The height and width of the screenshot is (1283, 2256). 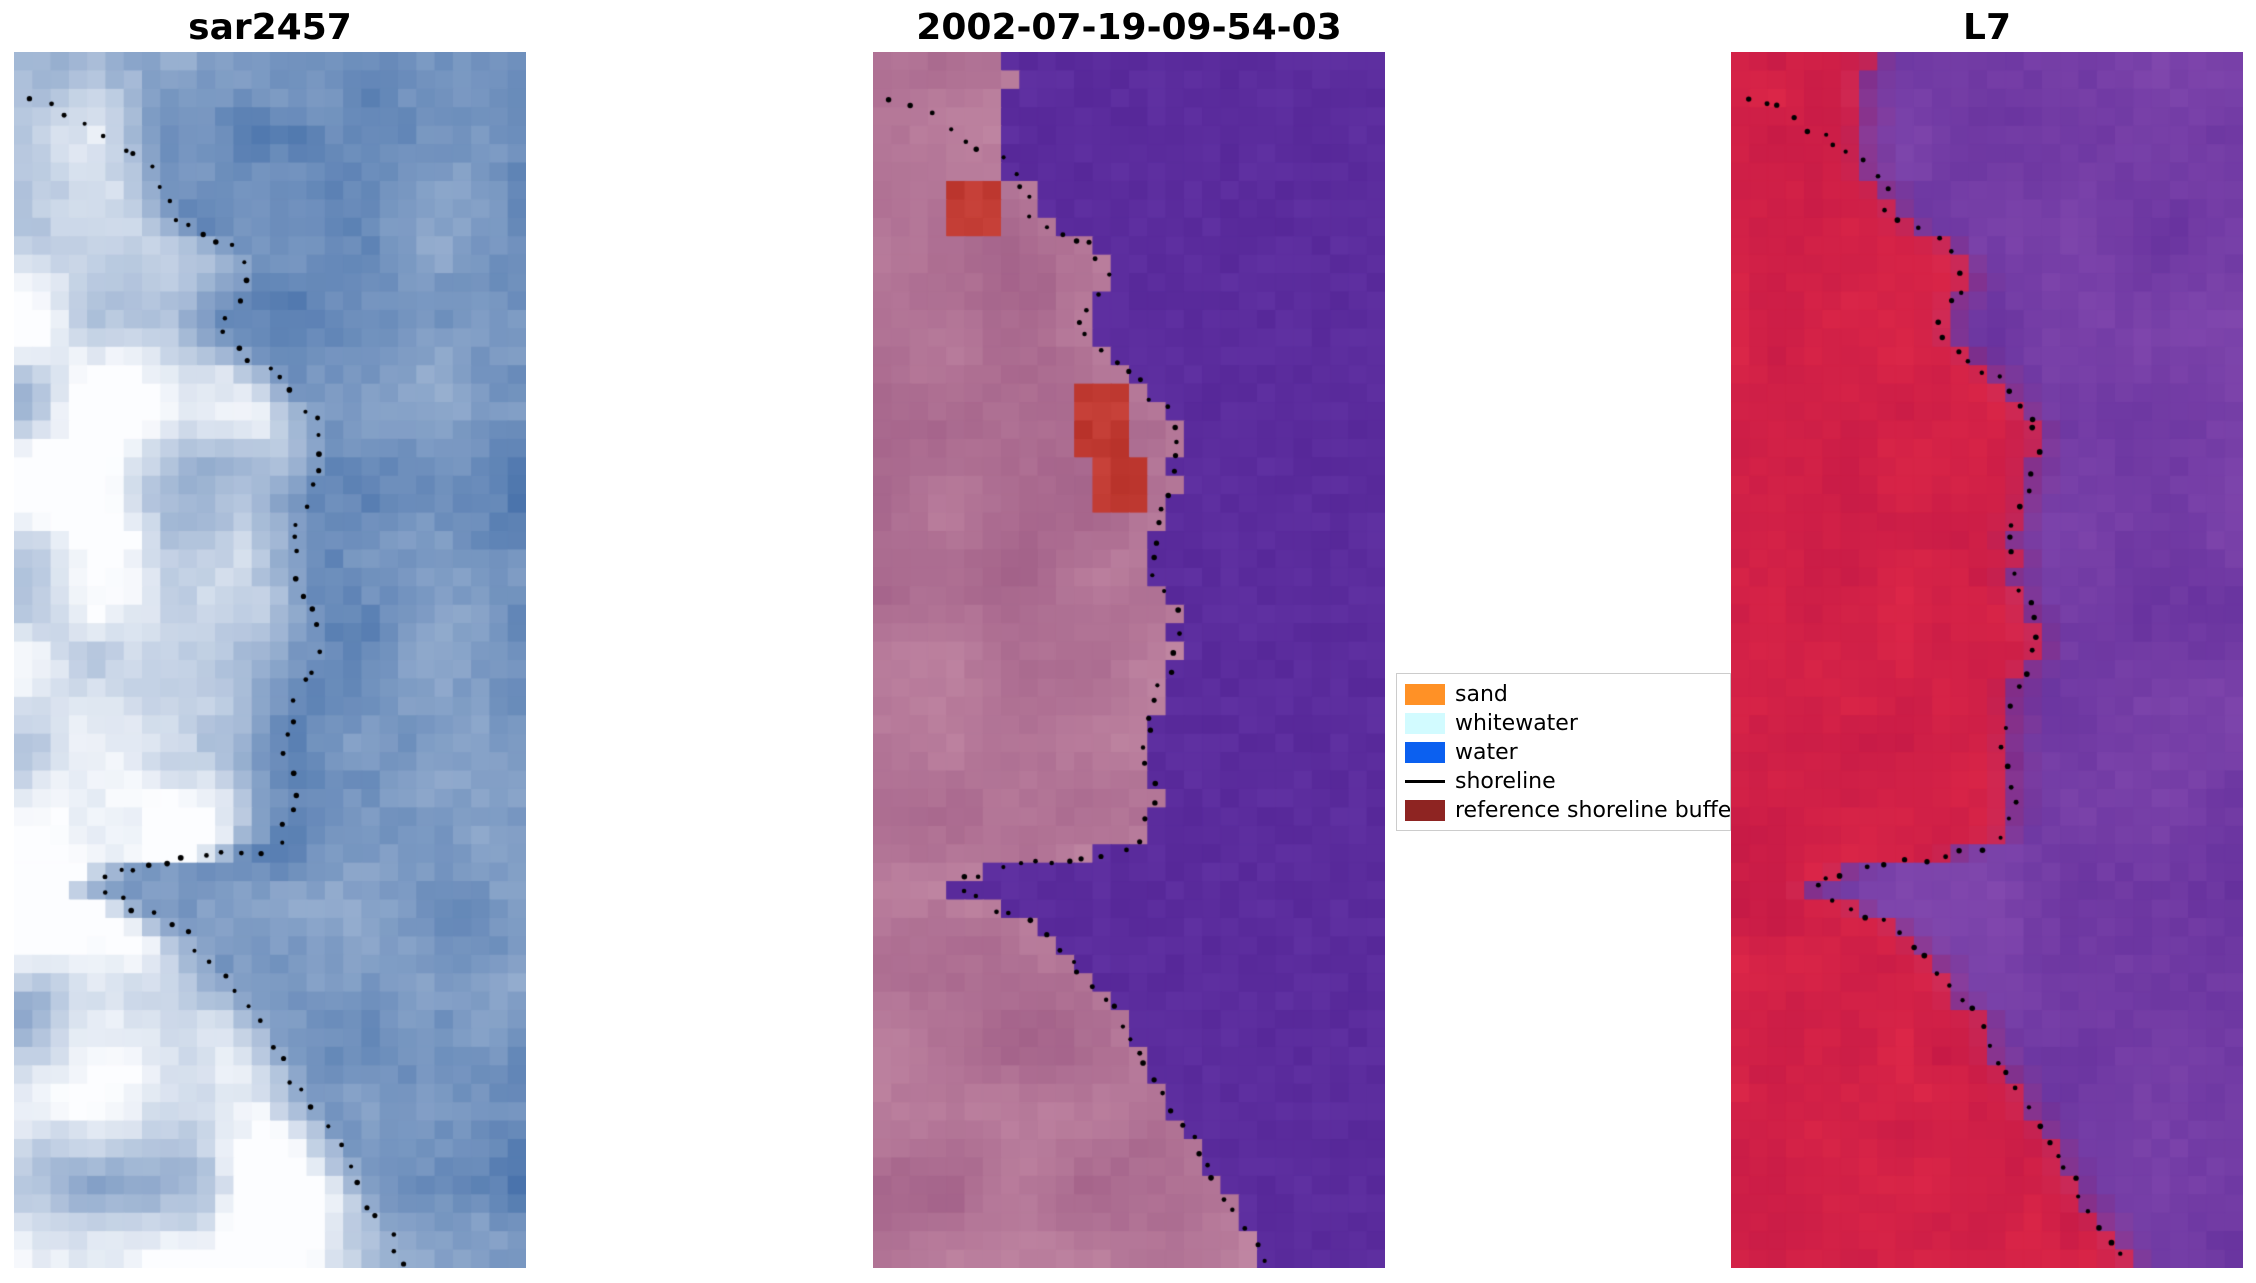 I want to click on legend-label-whitewater: whitewater, so click(x=1516, y=723).